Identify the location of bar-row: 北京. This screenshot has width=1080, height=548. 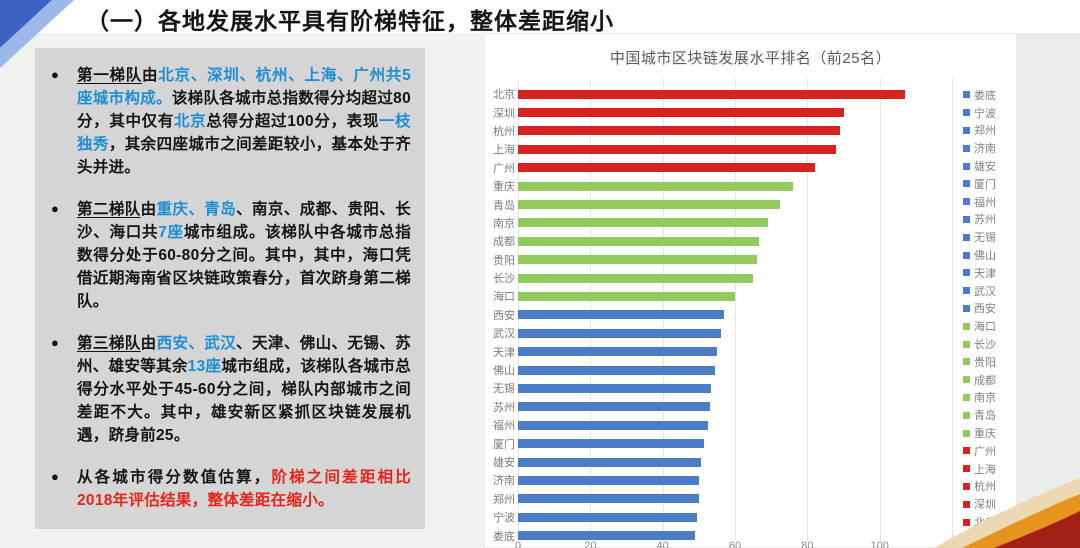
(720, 94).